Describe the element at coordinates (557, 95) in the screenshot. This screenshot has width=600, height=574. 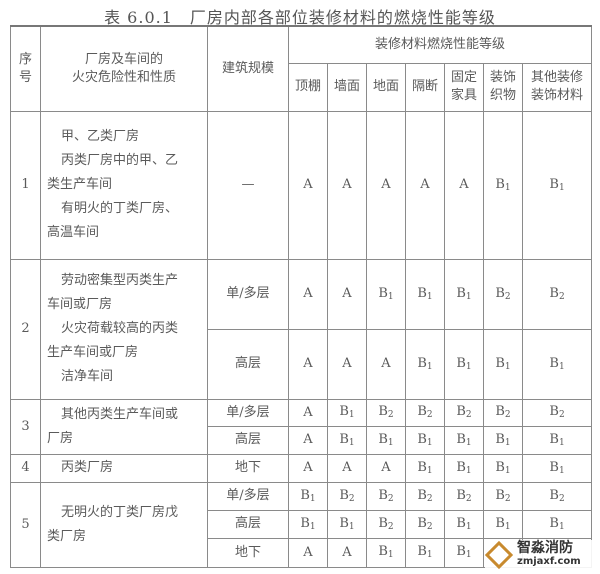
I see `header-column-line: 装饰材料` at that location.